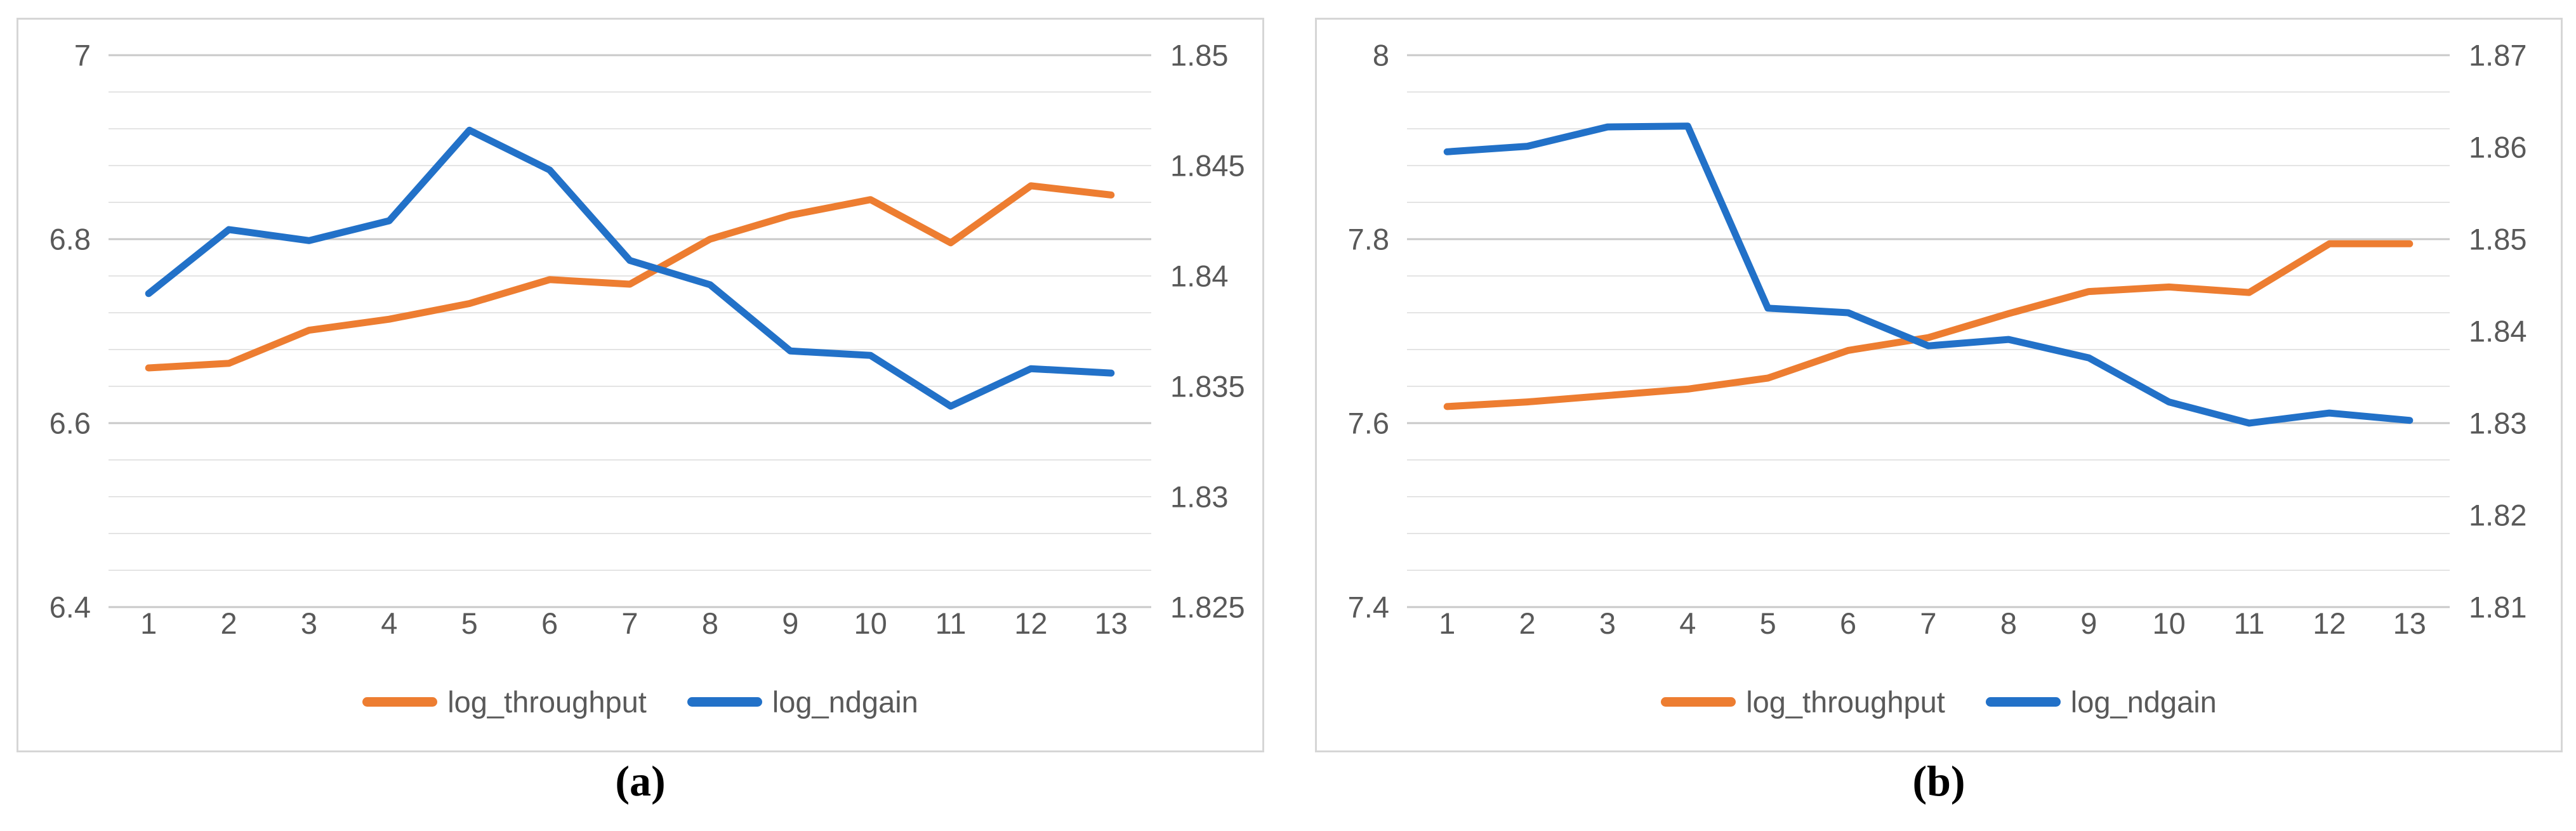 The image size is (2576, 831). I want to click on left-axis-tick-label: 6.4, so click(70, 607).